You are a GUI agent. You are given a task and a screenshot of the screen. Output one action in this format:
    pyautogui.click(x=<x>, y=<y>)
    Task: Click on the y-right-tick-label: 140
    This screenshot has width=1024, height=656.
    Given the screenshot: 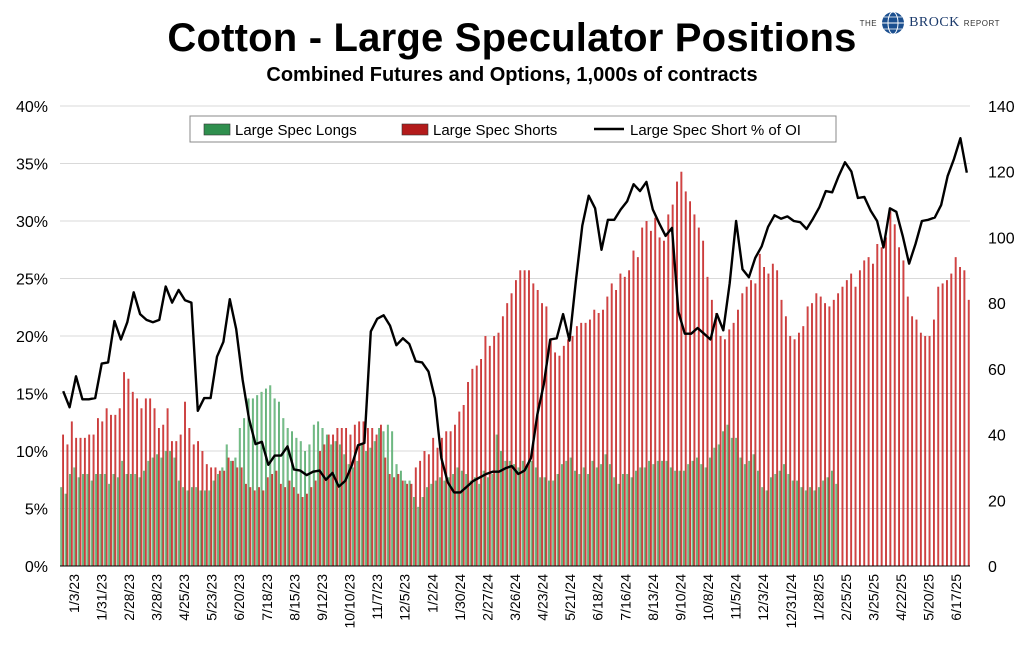 What is the action you would take?
    pyautogui.click(x=1001, y=107)
    